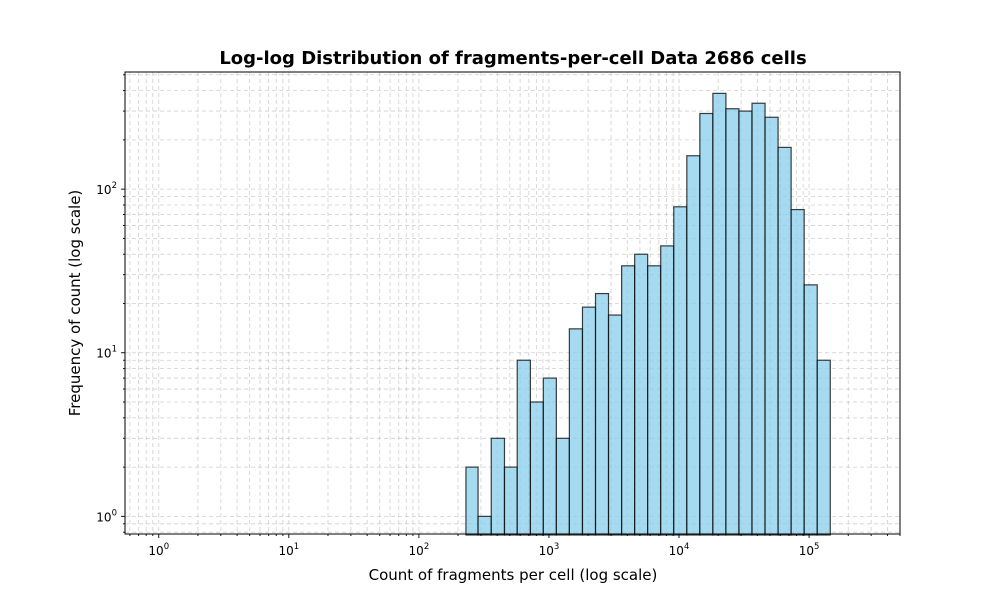  I want to click on y-tick-label: 10⁰, so click(106, 516).